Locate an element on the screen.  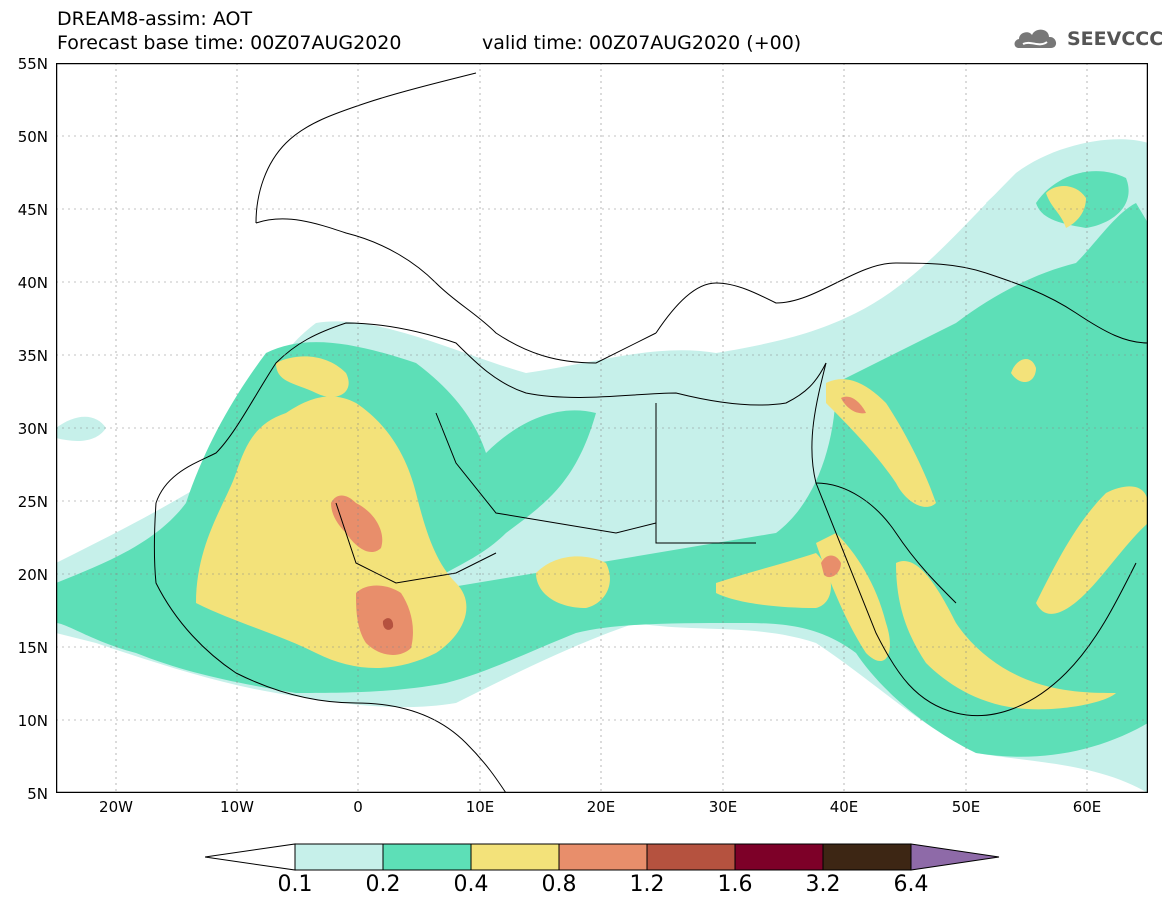
lat-label: 30N is located at coordinates (32, 429).